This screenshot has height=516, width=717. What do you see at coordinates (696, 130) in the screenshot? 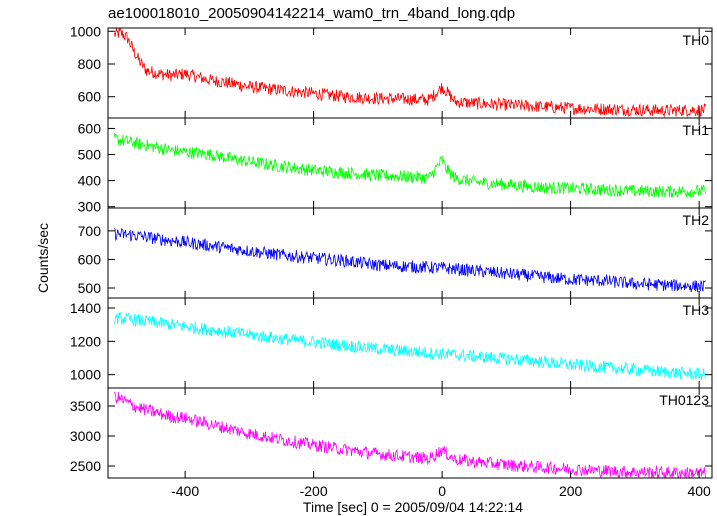
I see `panel-label: TH1` at bounding box center [696, 130].